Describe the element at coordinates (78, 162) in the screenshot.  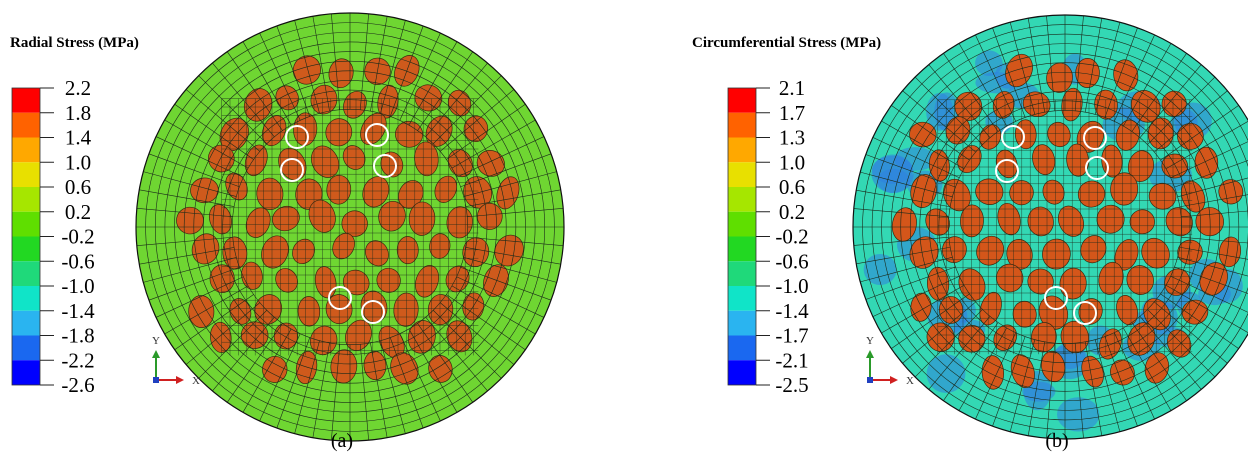
I see `legend-label: 1.0` at that location.